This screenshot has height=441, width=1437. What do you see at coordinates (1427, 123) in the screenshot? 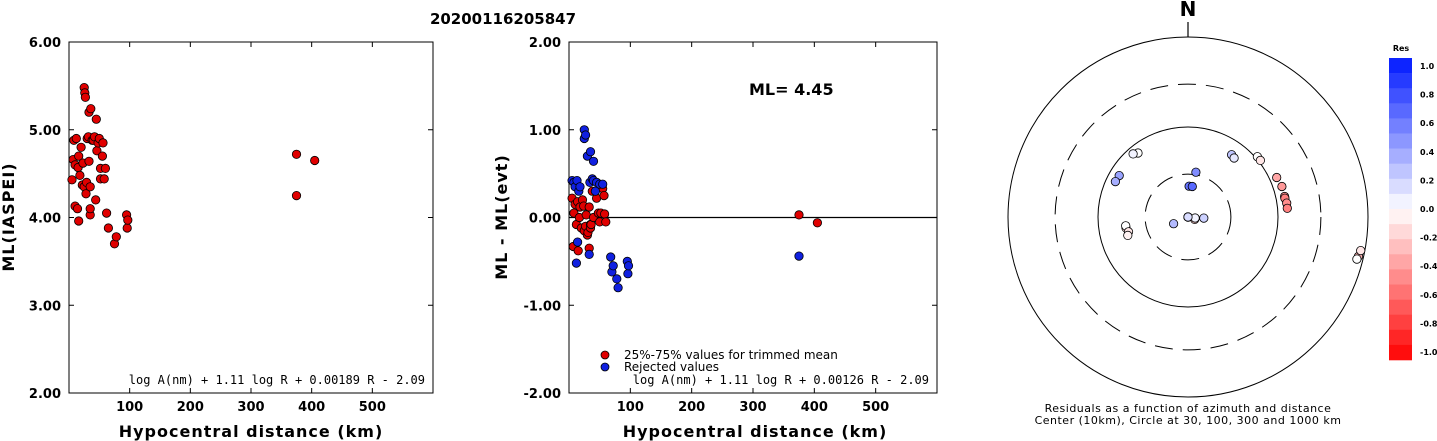
I see `colorbar-tick-label: 0.6` at bounding box center [1427, 123].